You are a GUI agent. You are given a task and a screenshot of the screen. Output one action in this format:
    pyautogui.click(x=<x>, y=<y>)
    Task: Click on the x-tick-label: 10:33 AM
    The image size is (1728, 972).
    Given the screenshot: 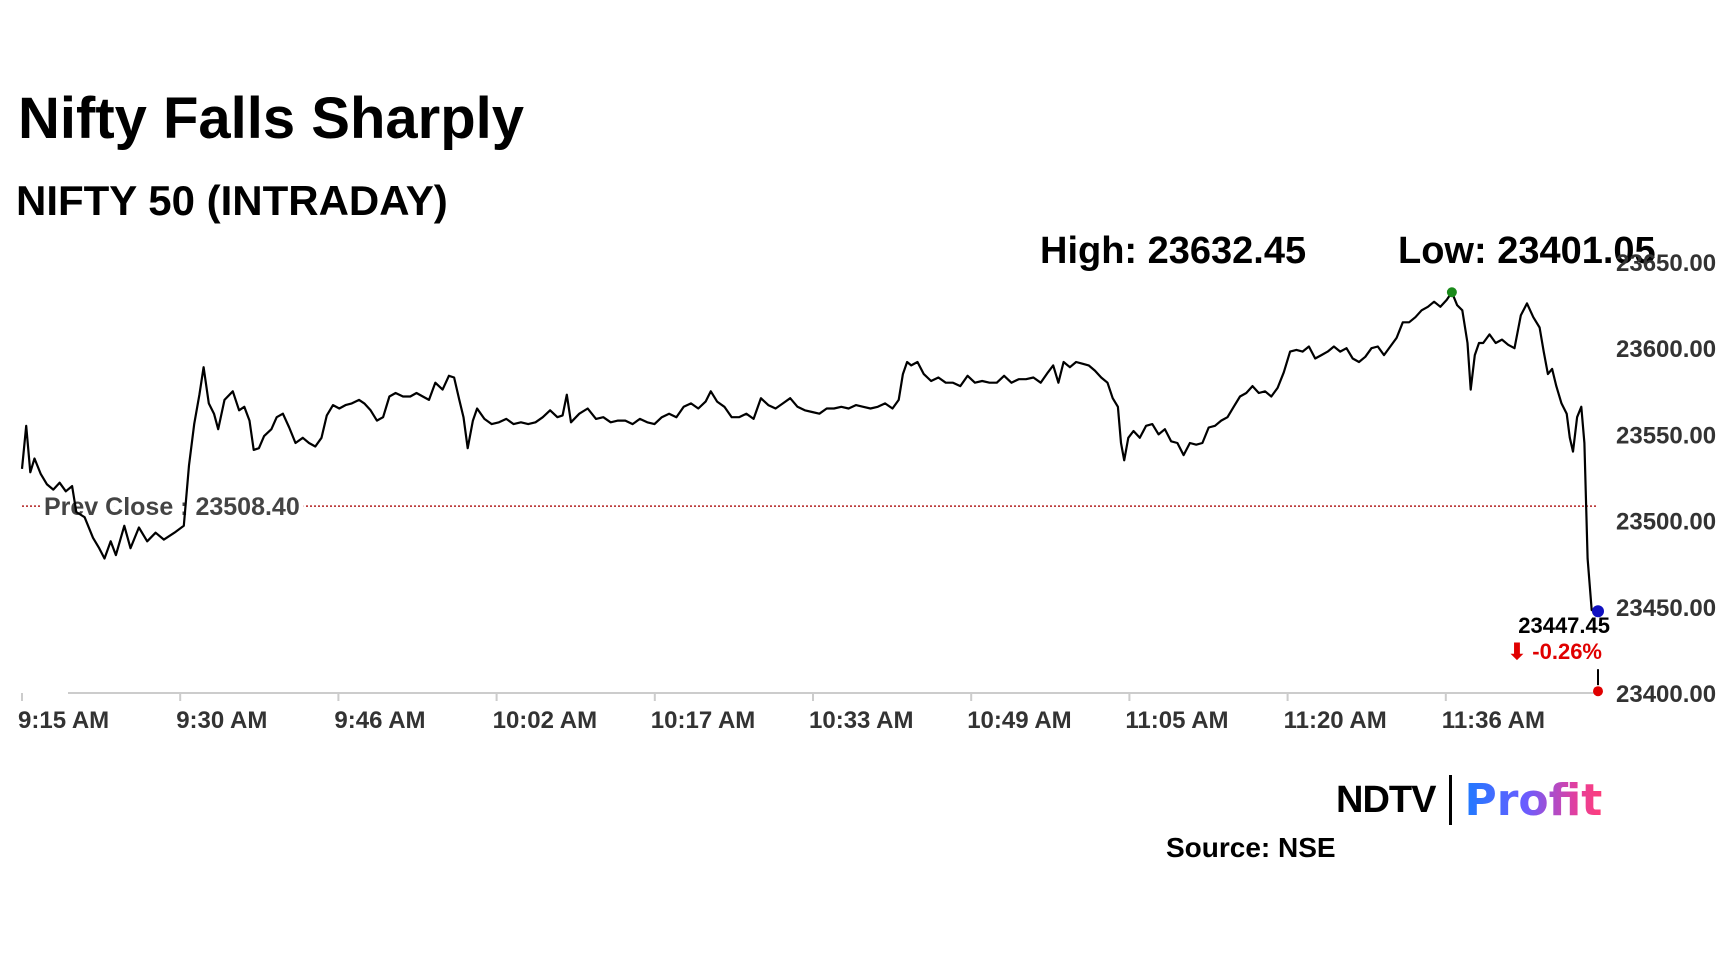 What is the action you would take?
    pyautogui.click(x=861, y=720)
    